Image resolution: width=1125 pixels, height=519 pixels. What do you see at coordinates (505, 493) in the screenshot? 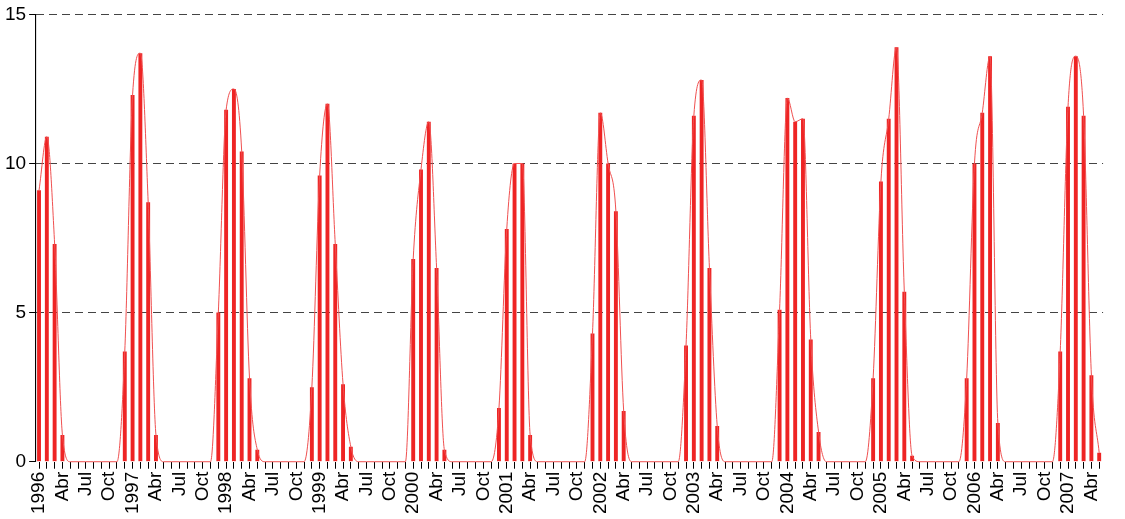
I see `x-tick-label: 2001` at bounding box center [505, 493].